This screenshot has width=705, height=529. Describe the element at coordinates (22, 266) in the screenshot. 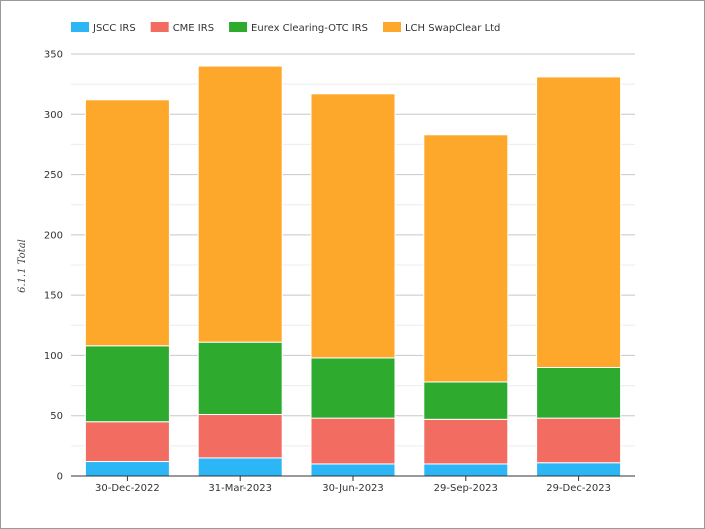

I see `y-axis-label: 6.1.1 Total` at that location.